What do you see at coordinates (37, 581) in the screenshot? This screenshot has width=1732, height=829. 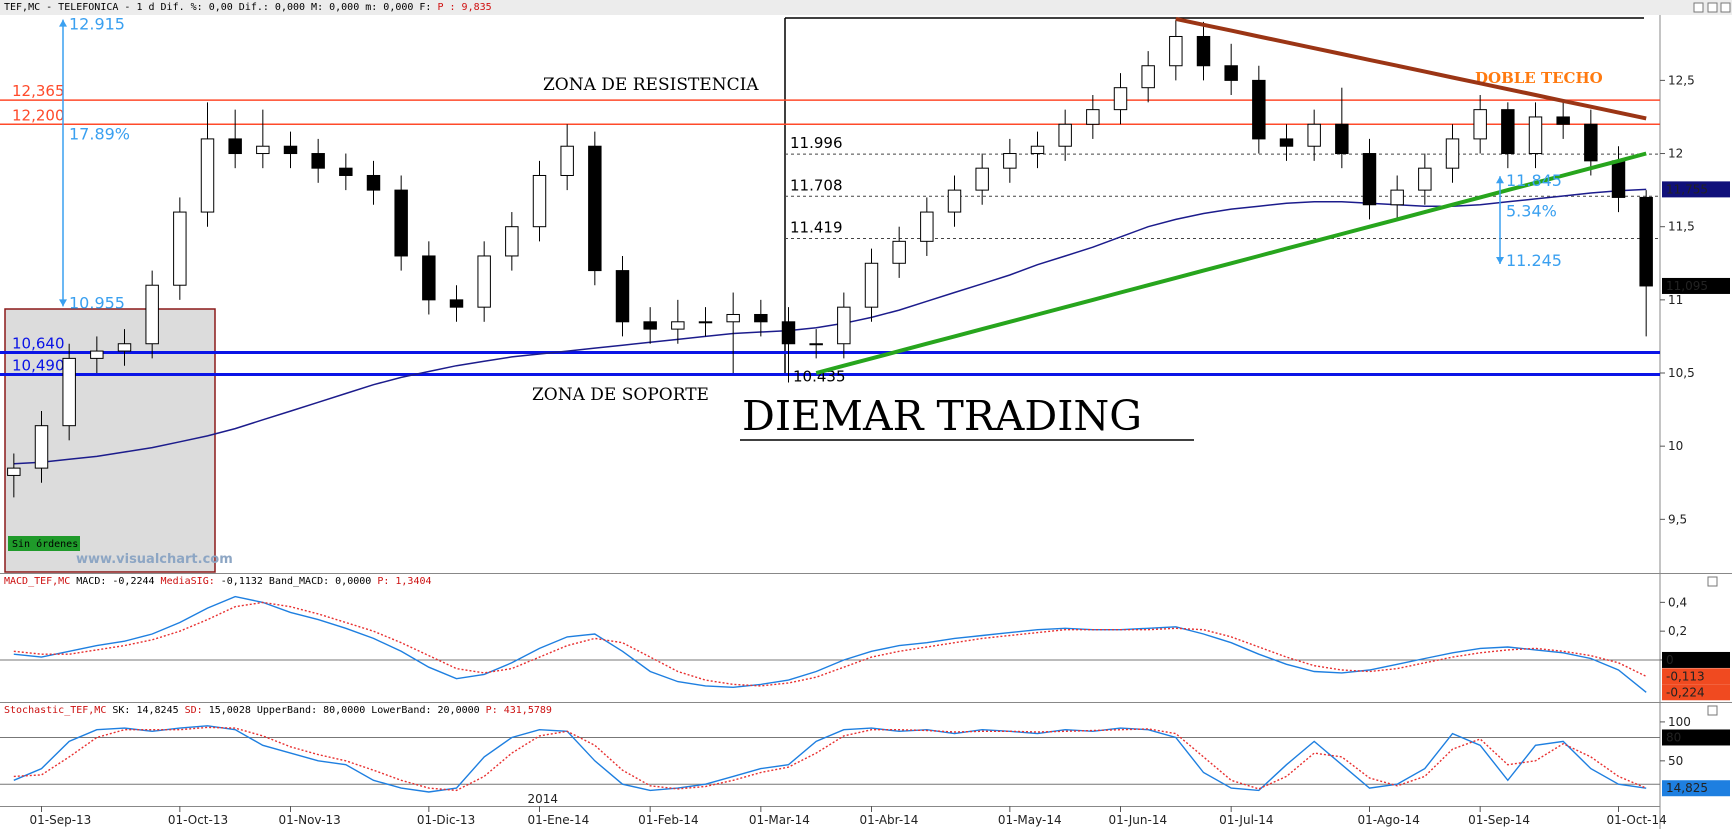 I see `header-part: MACD_TEF,MC` at bounding box center [37, 581].